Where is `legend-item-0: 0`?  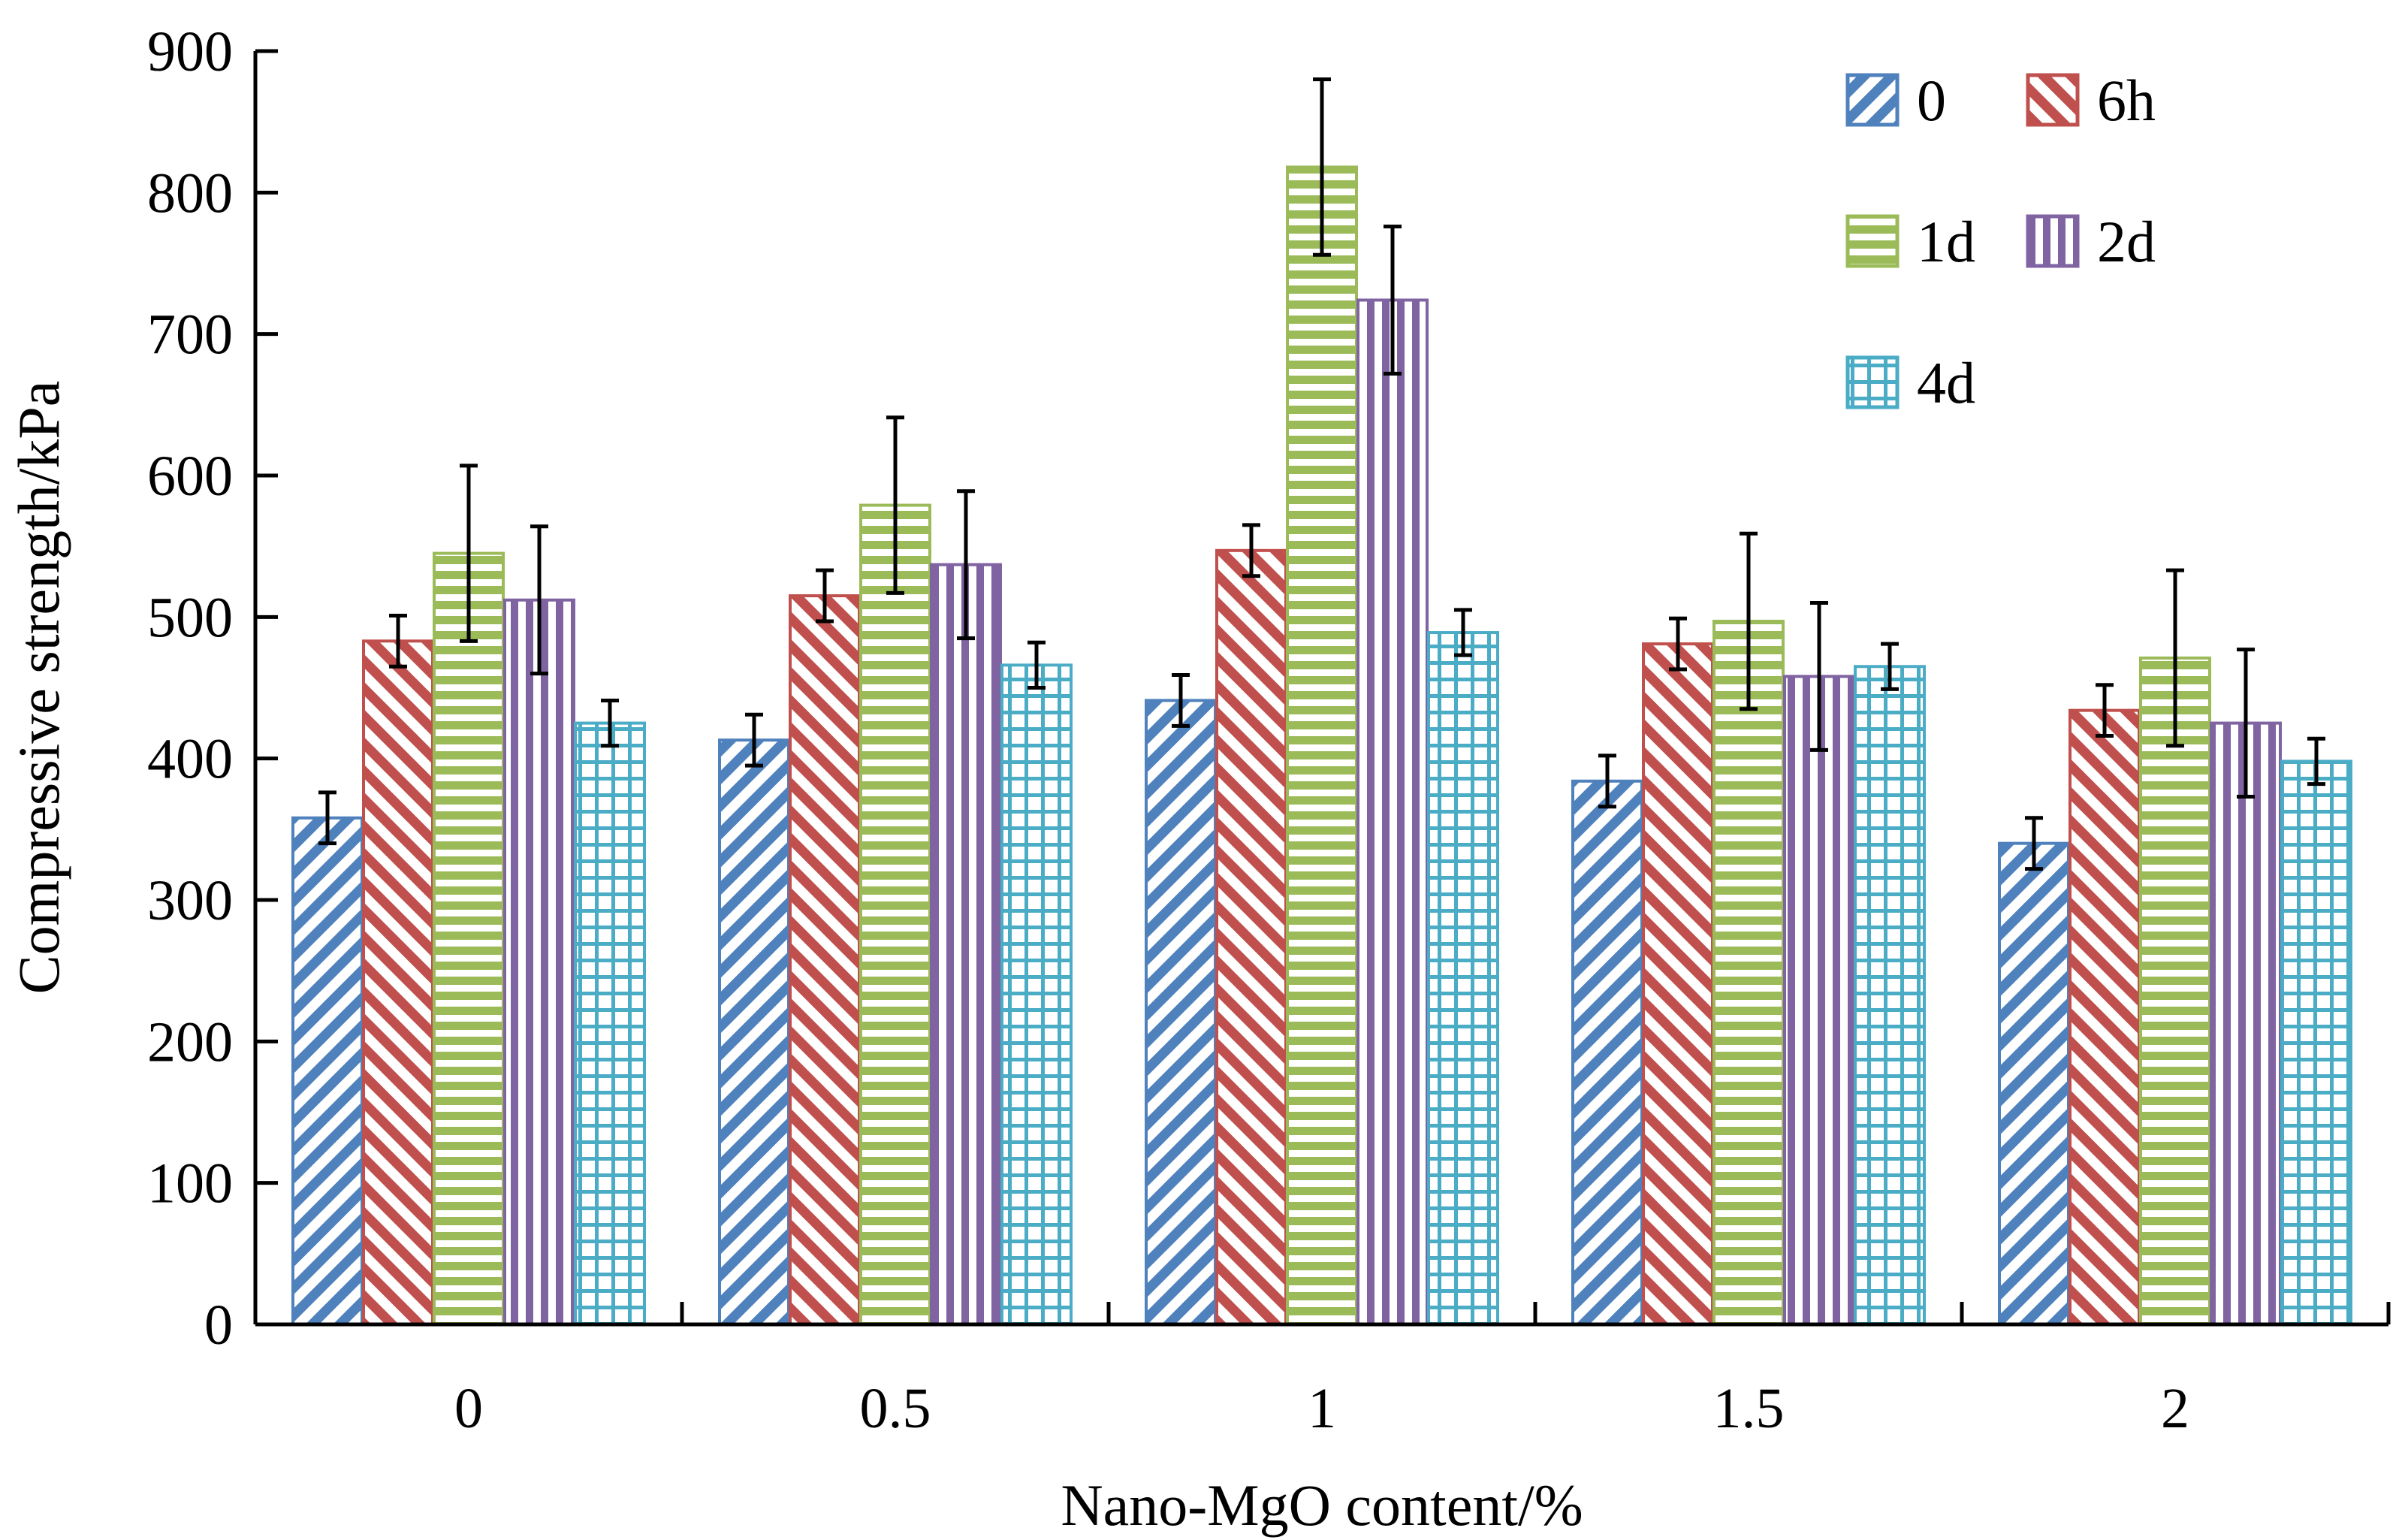
legend-item-0: 0 is located at coordinates (1895, 100).